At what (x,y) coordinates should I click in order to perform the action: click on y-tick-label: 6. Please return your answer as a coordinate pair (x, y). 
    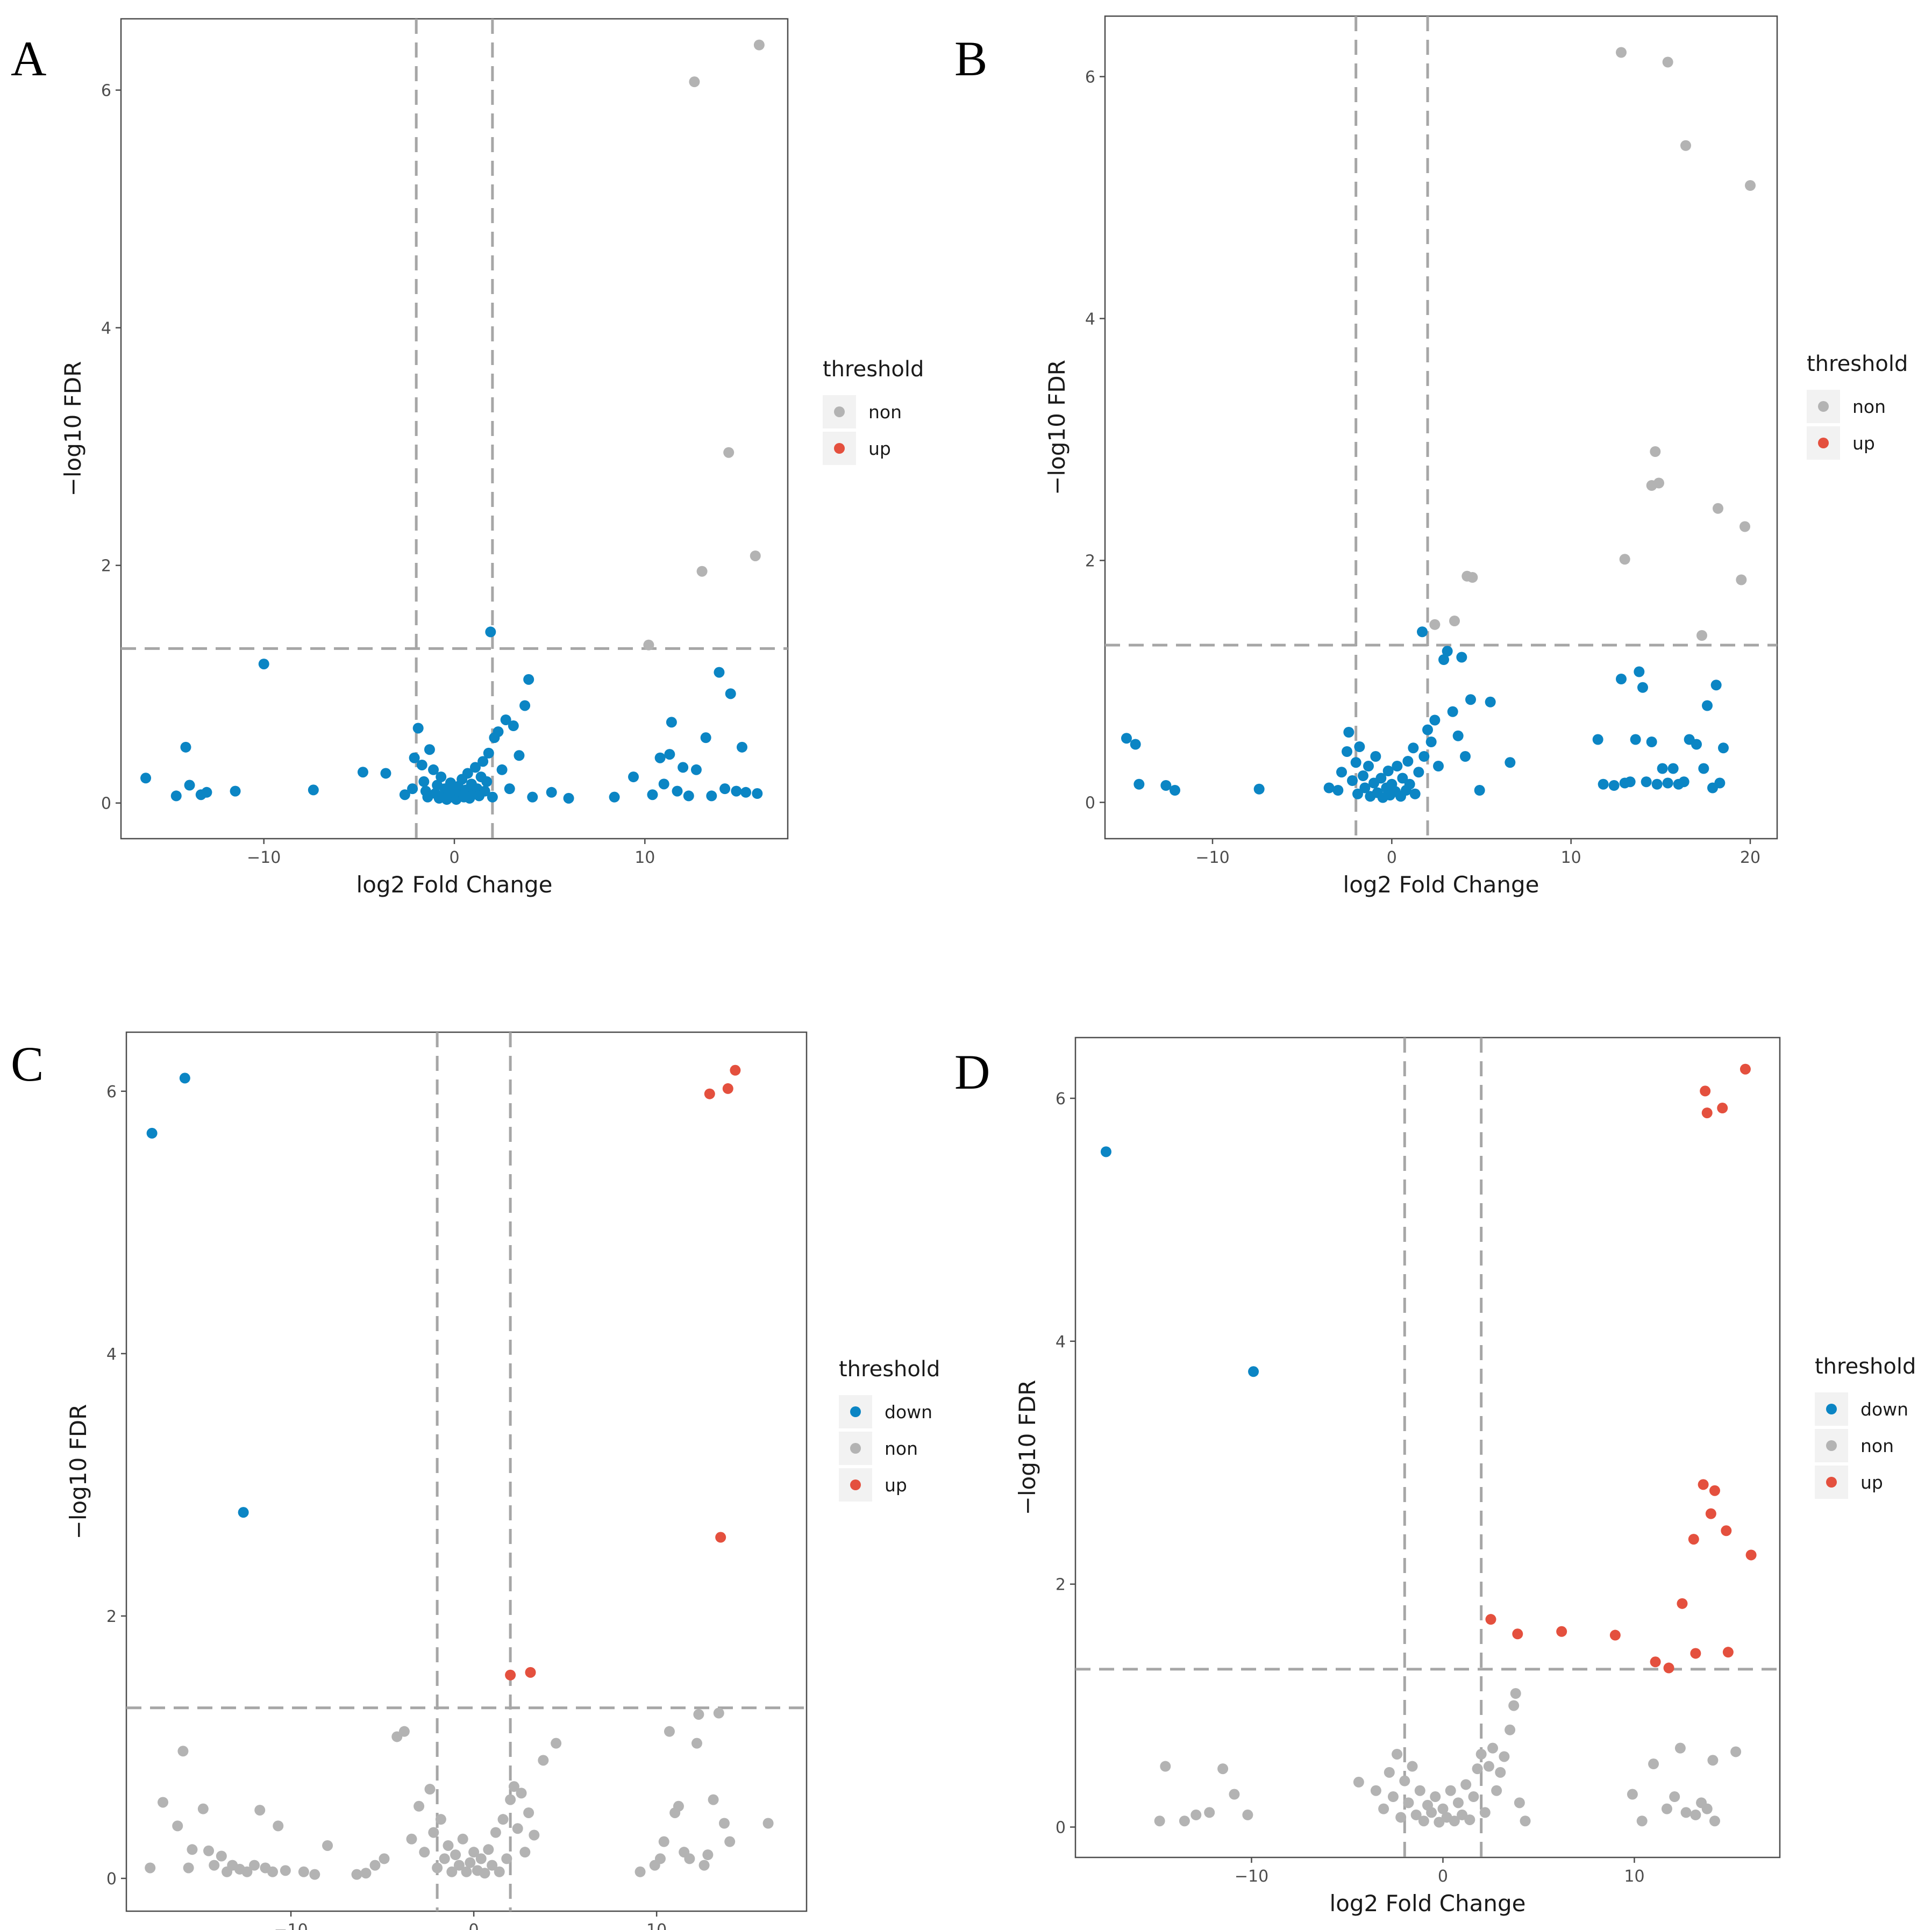
    Looking at the image, I should click on (112, 1092).